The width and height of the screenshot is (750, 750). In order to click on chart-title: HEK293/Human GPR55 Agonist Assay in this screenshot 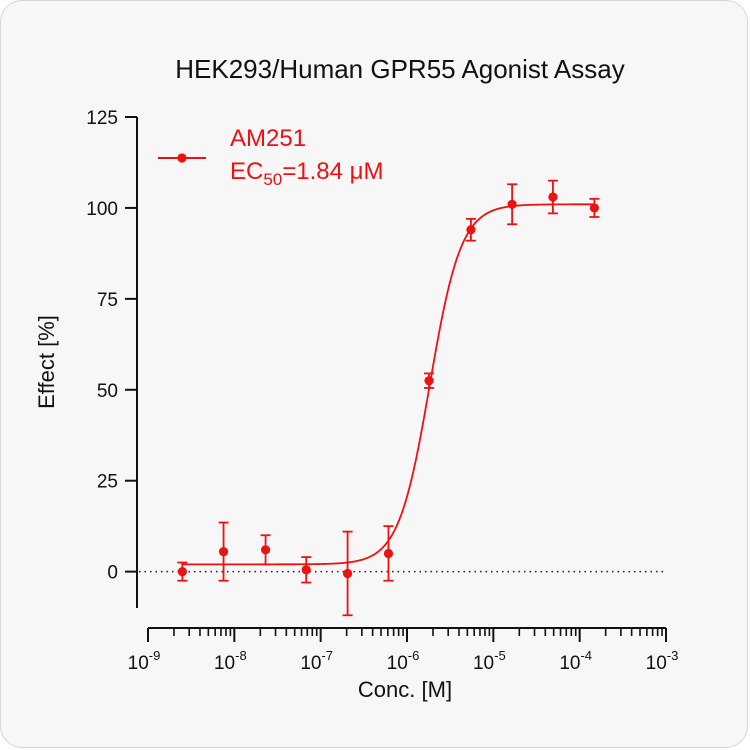, I will do `click(399, 69)`.